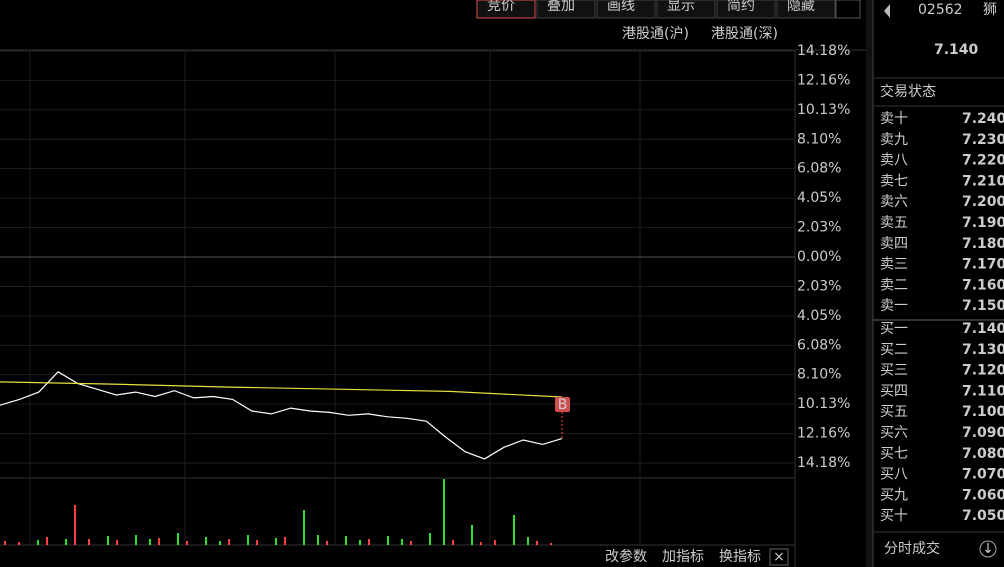  Describe the element at coordinates (983, 516) in the screenshot. I see `book-price: 7.050` at that location.